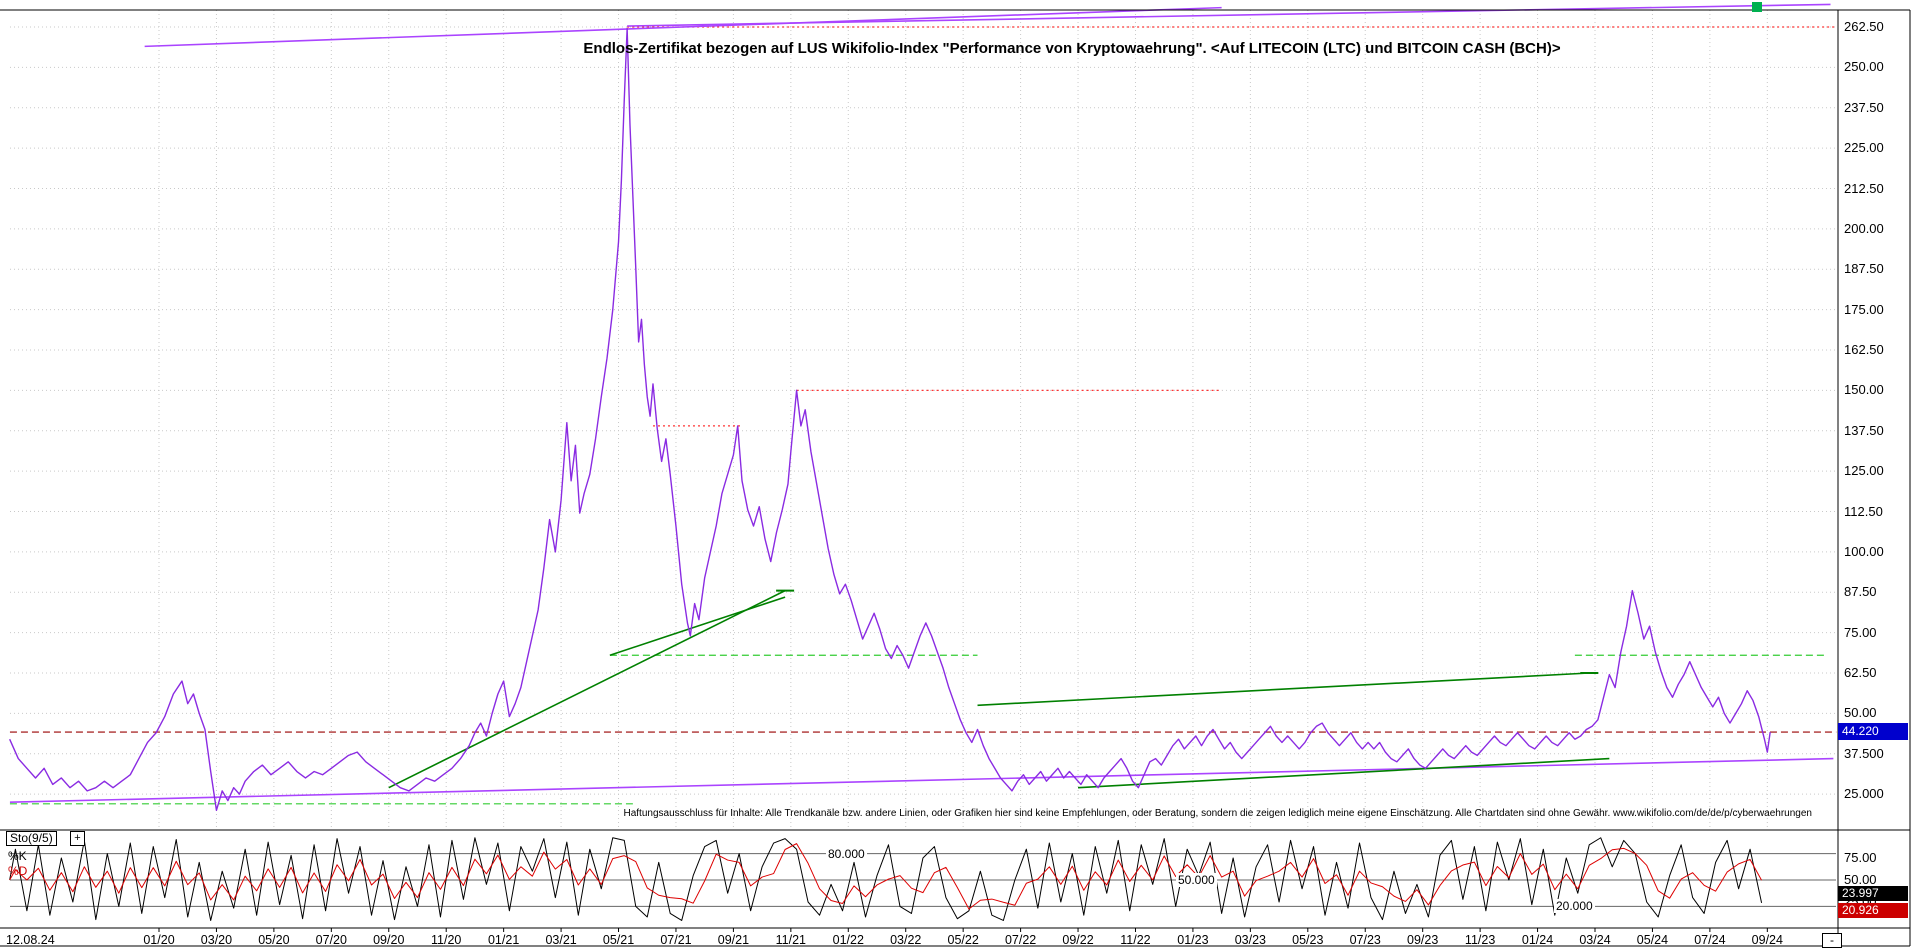  I want to click on sto-k-line, so click(886, 879).